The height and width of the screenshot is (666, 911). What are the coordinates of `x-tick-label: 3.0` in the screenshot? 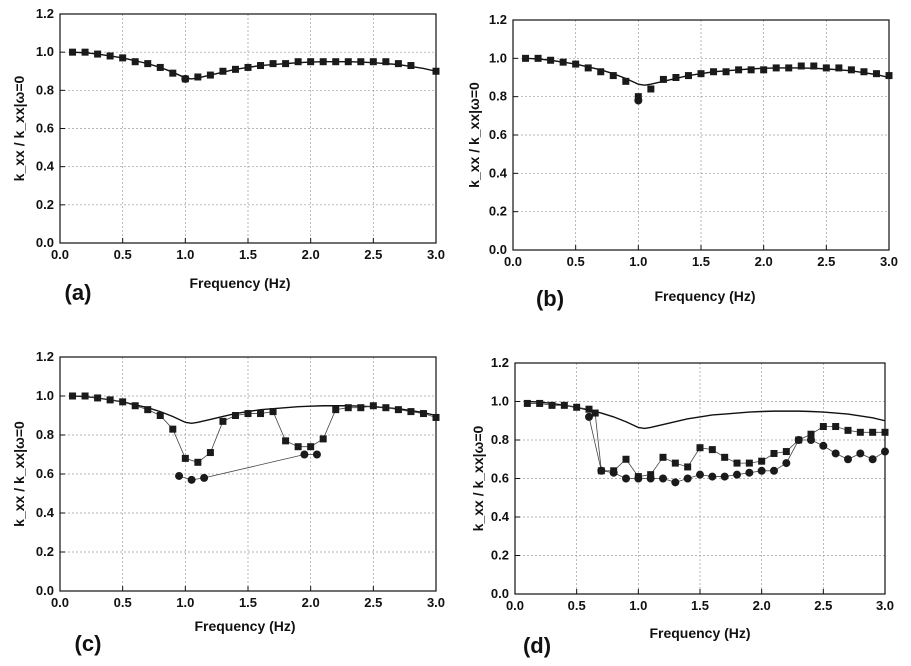 It's located at (889, 261).